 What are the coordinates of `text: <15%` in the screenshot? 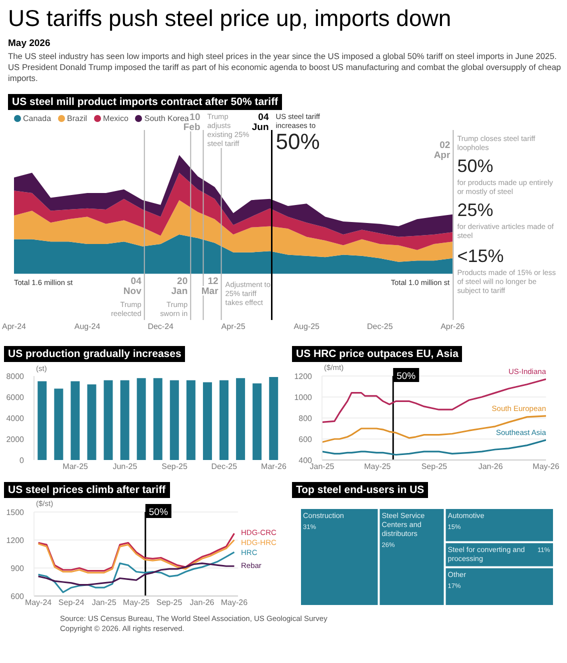 It's located at (480, 256).